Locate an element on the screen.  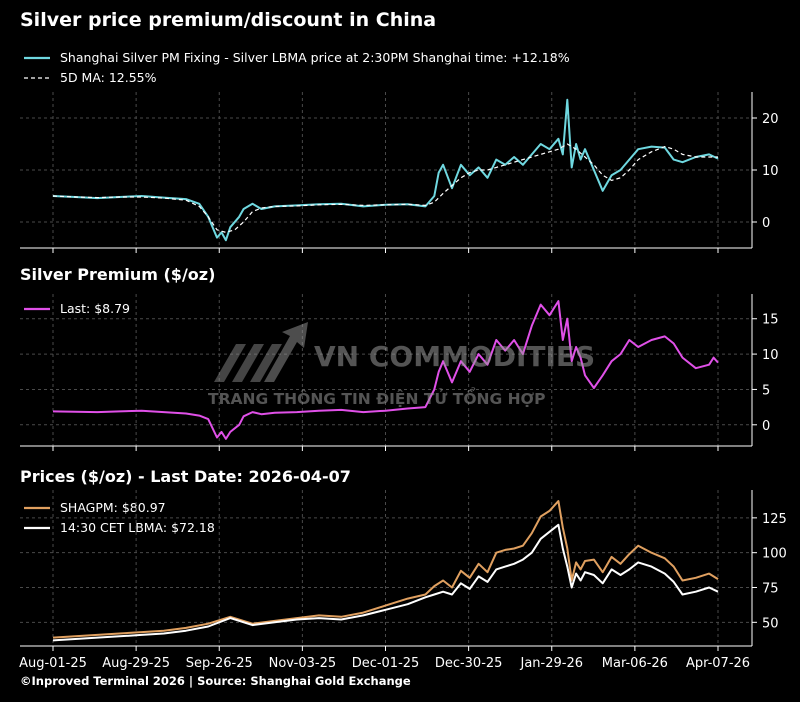
x-tick-label: Dec-01-25 is located at coordinates (386, 663).